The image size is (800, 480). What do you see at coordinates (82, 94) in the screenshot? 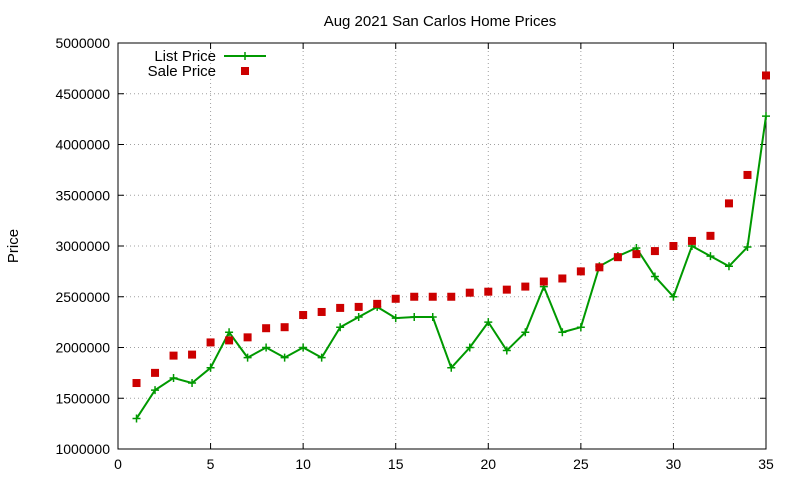
I see `y-tick-label: 4500000` at bounding box center [82, 94].